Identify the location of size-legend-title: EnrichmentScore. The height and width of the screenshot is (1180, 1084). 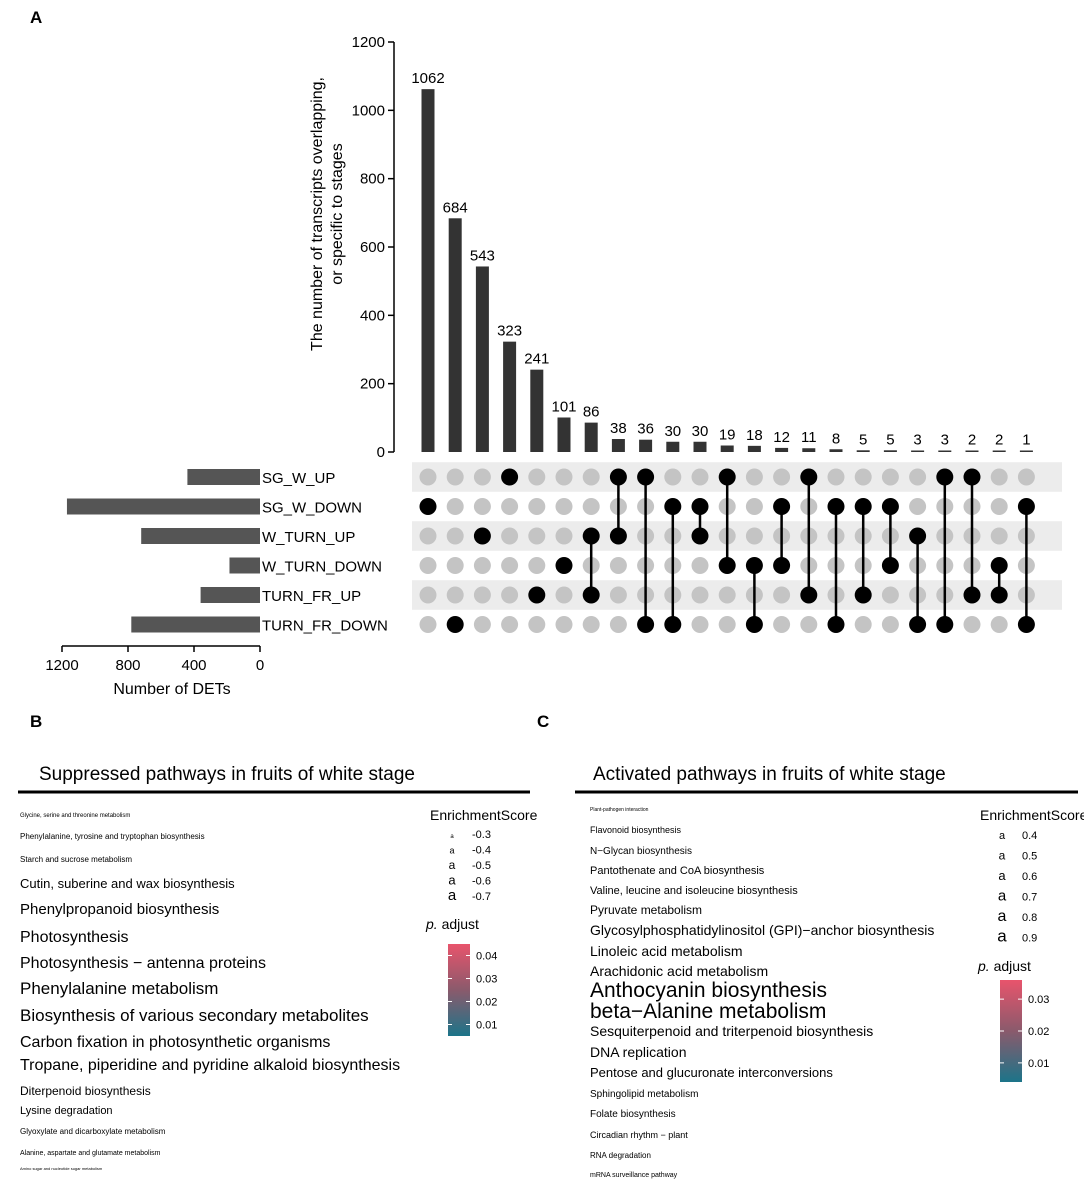
(484, 815).